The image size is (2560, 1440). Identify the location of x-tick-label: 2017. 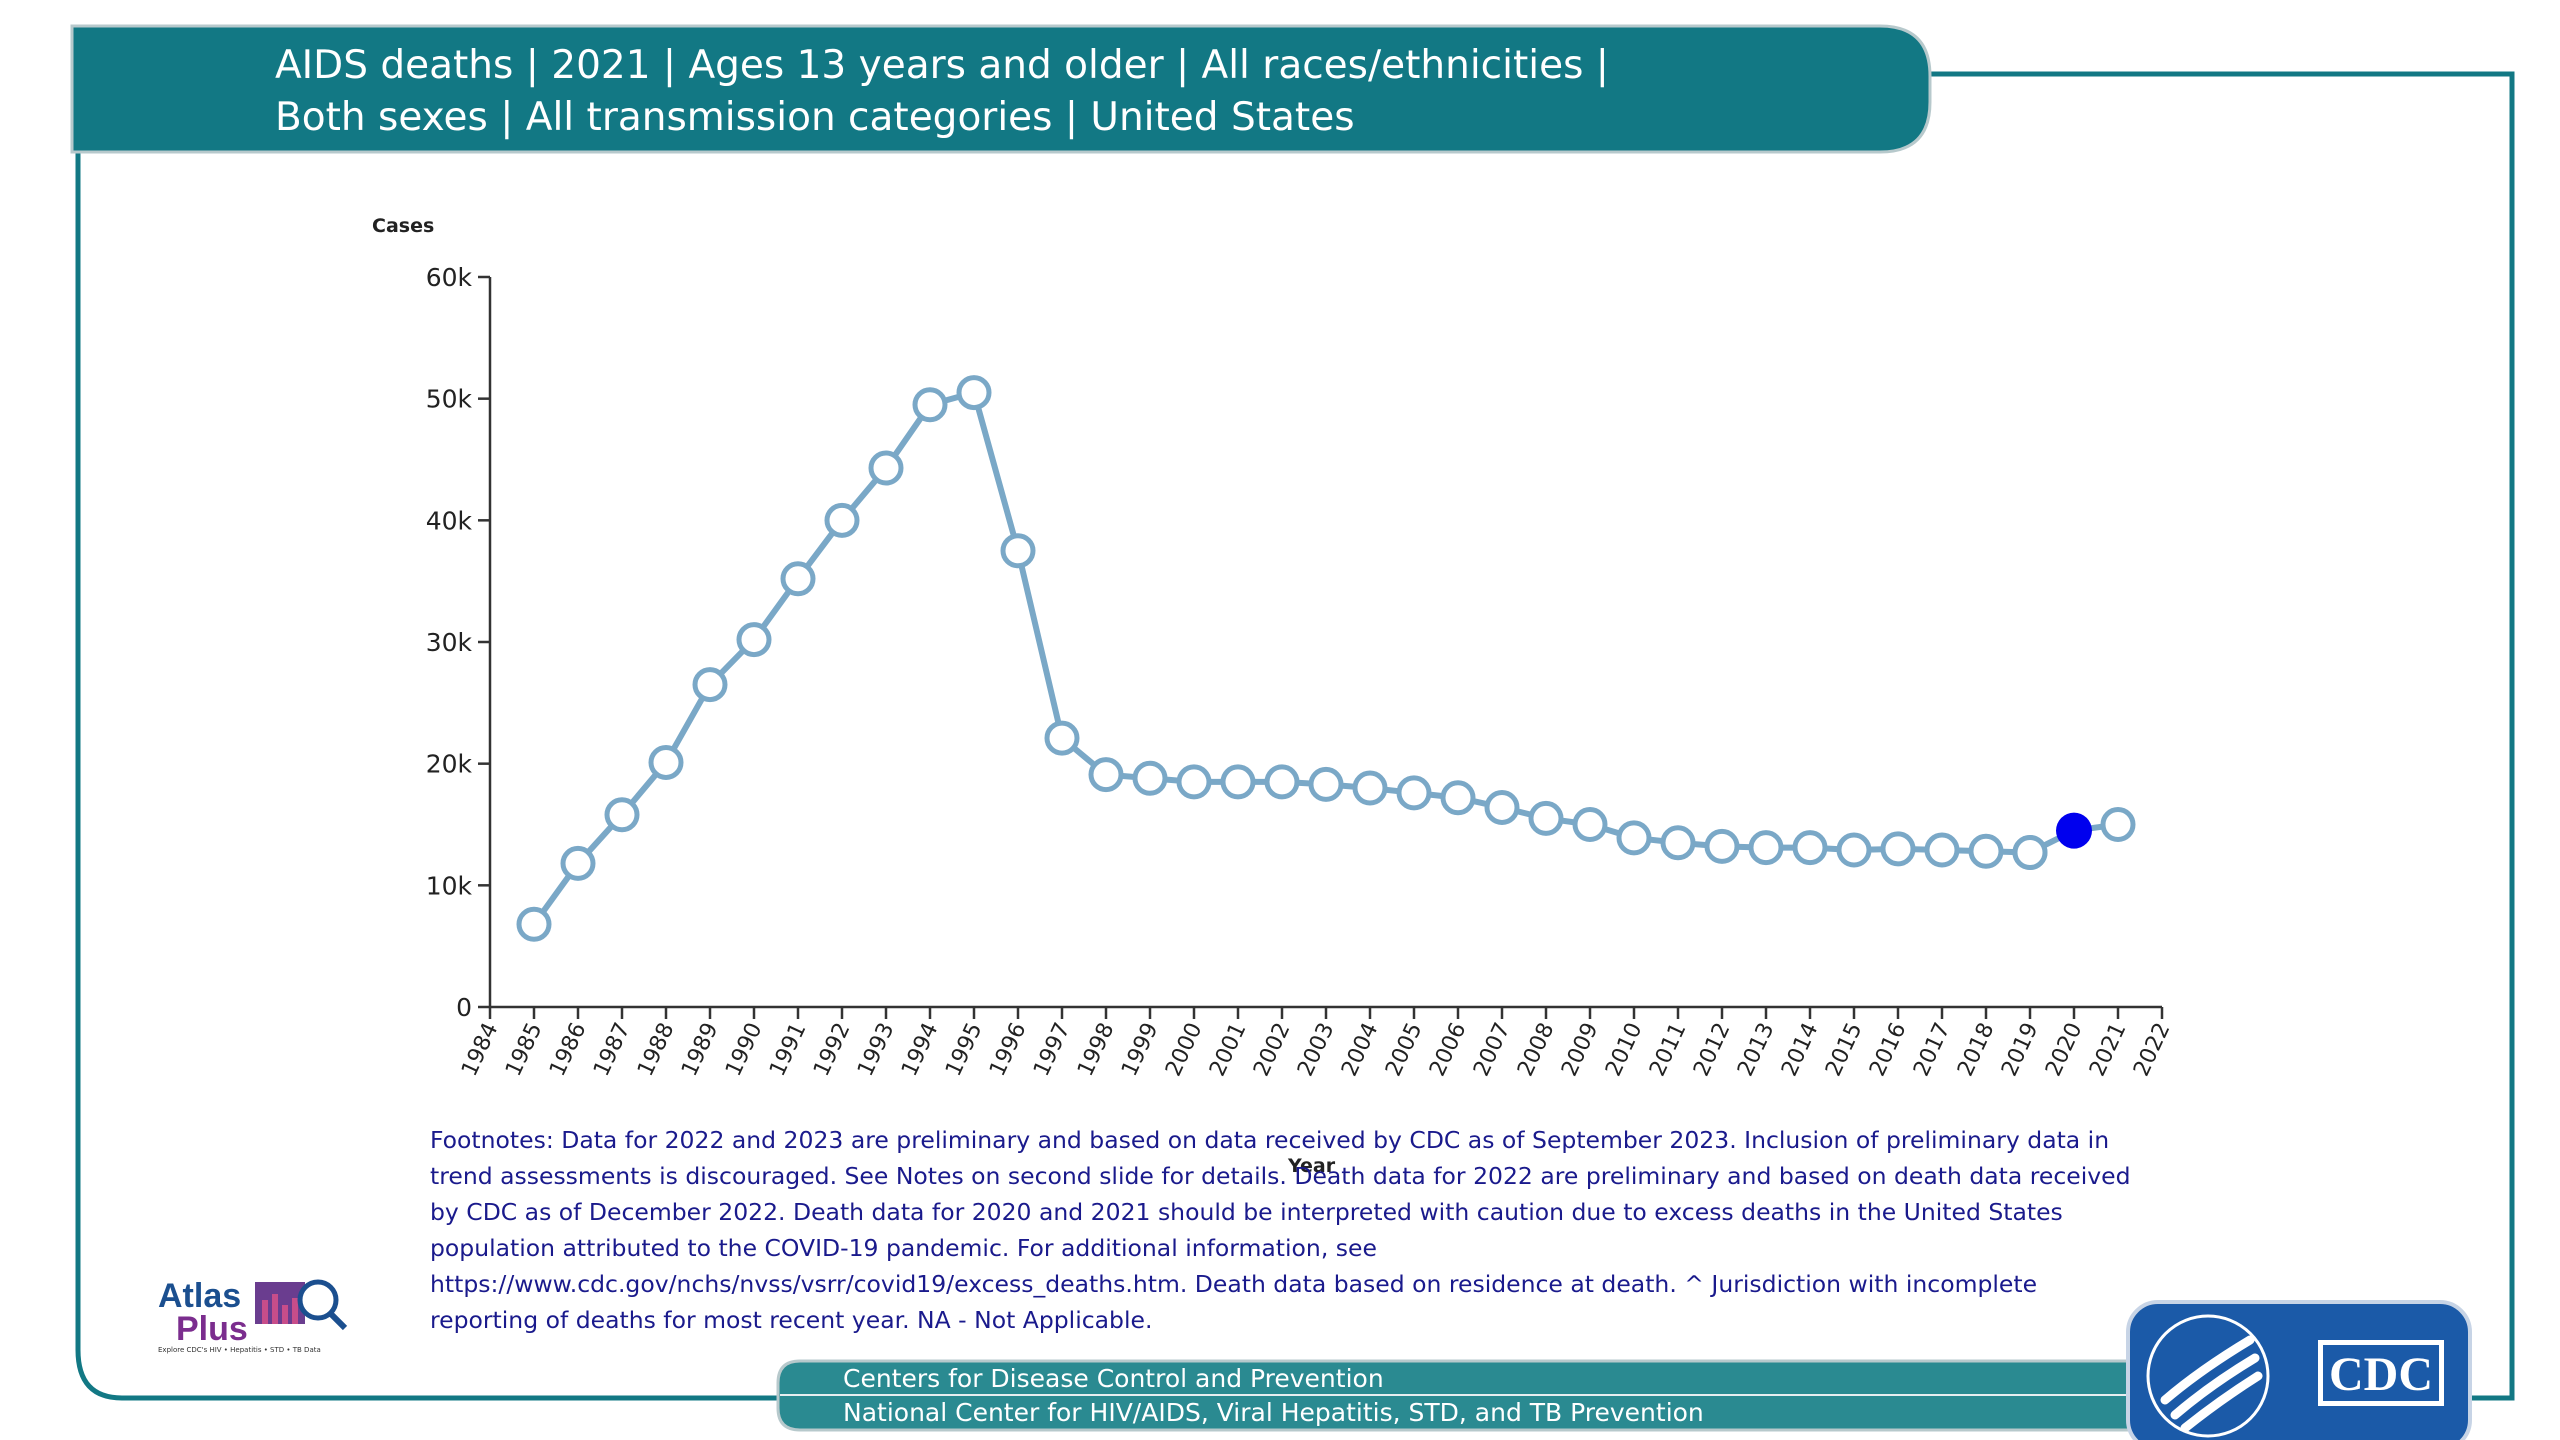
(1932, 1049).